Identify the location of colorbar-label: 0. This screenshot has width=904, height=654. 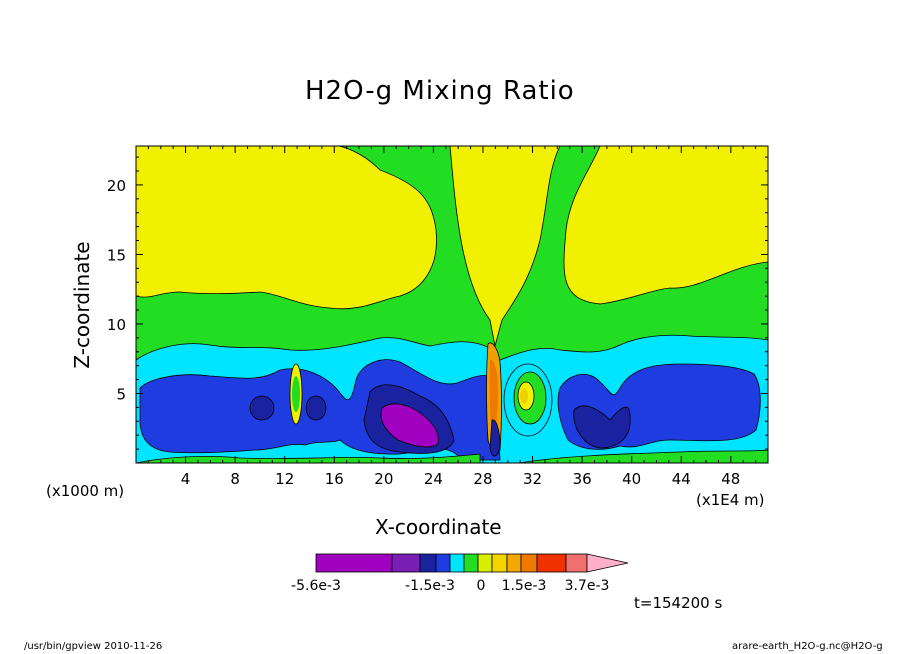
(481, 586).